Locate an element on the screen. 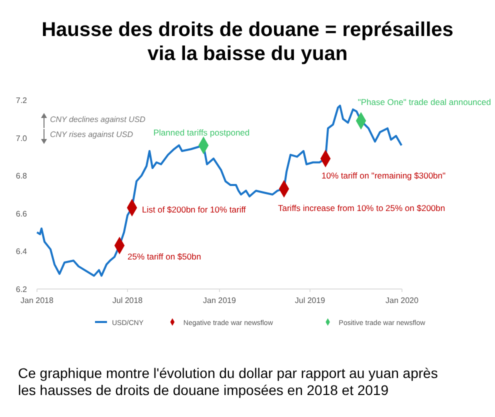 The image size is (495, 417). y-tick-label: 6.4 is located at coordinates (22, 251).